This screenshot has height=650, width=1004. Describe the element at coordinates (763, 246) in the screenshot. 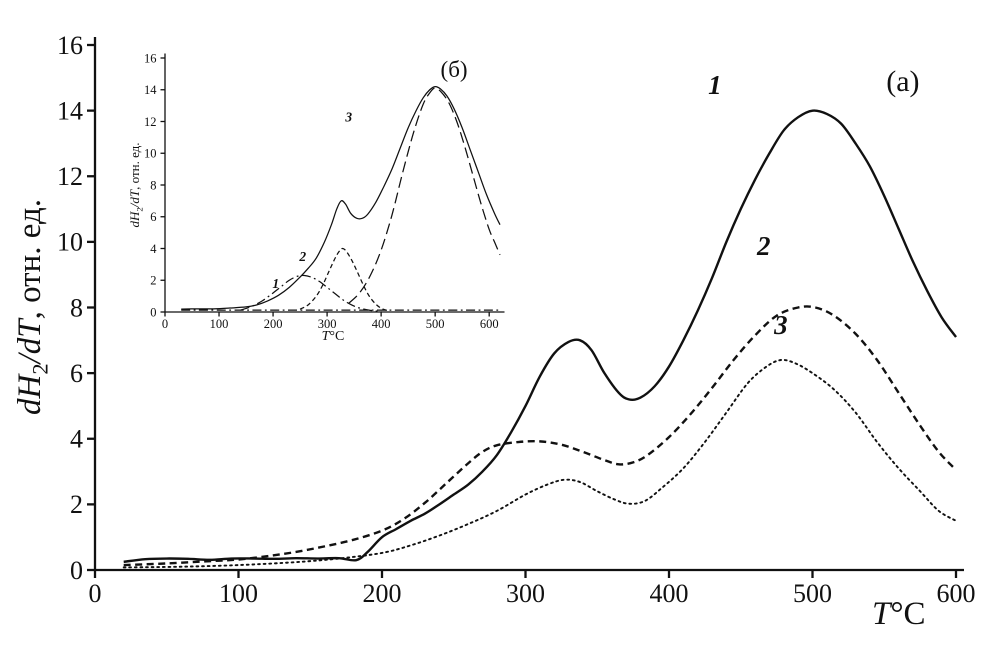

I see `main-annotation-2: 2` at that location.